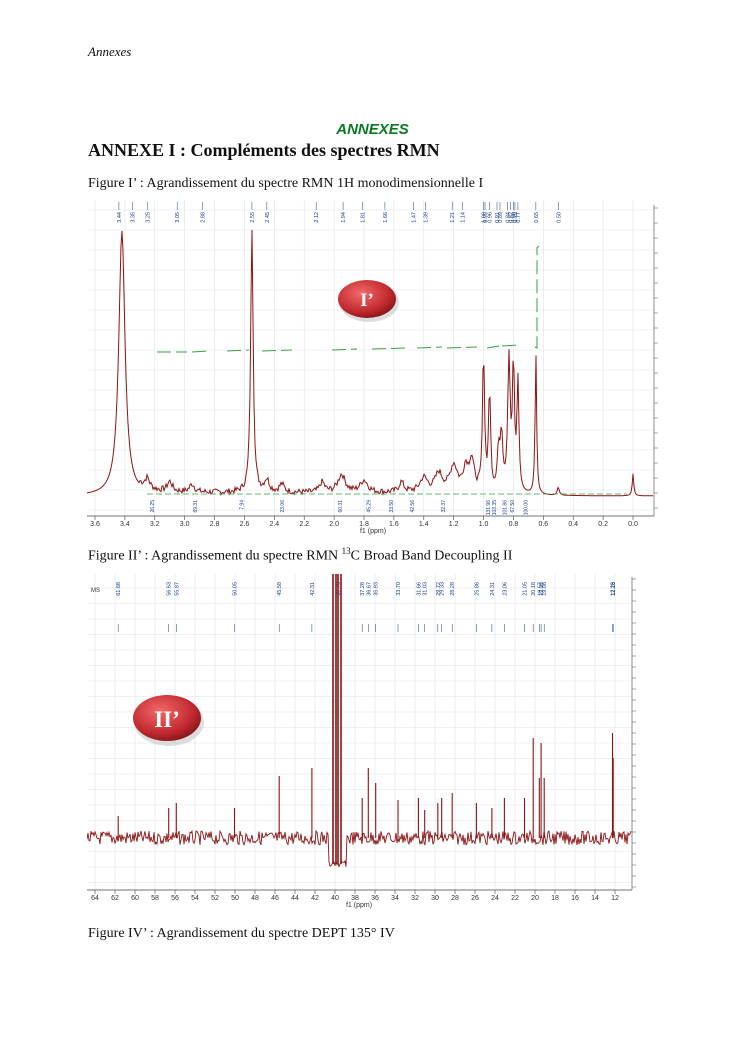 This screenshot has height=1053, width=745. Describe the element at coordinates (339, 589) in the screenshot. I see `figure2-peak-label: 39.70` at that location.